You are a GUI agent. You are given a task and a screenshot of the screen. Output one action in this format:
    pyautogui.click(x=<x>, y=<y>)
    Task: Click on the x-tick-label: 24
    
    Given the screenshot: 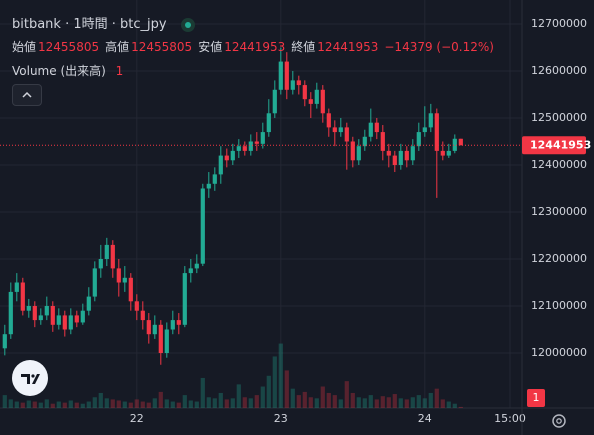 What is the action you would take?
    pyautogui.click(x=425, y=418)
    